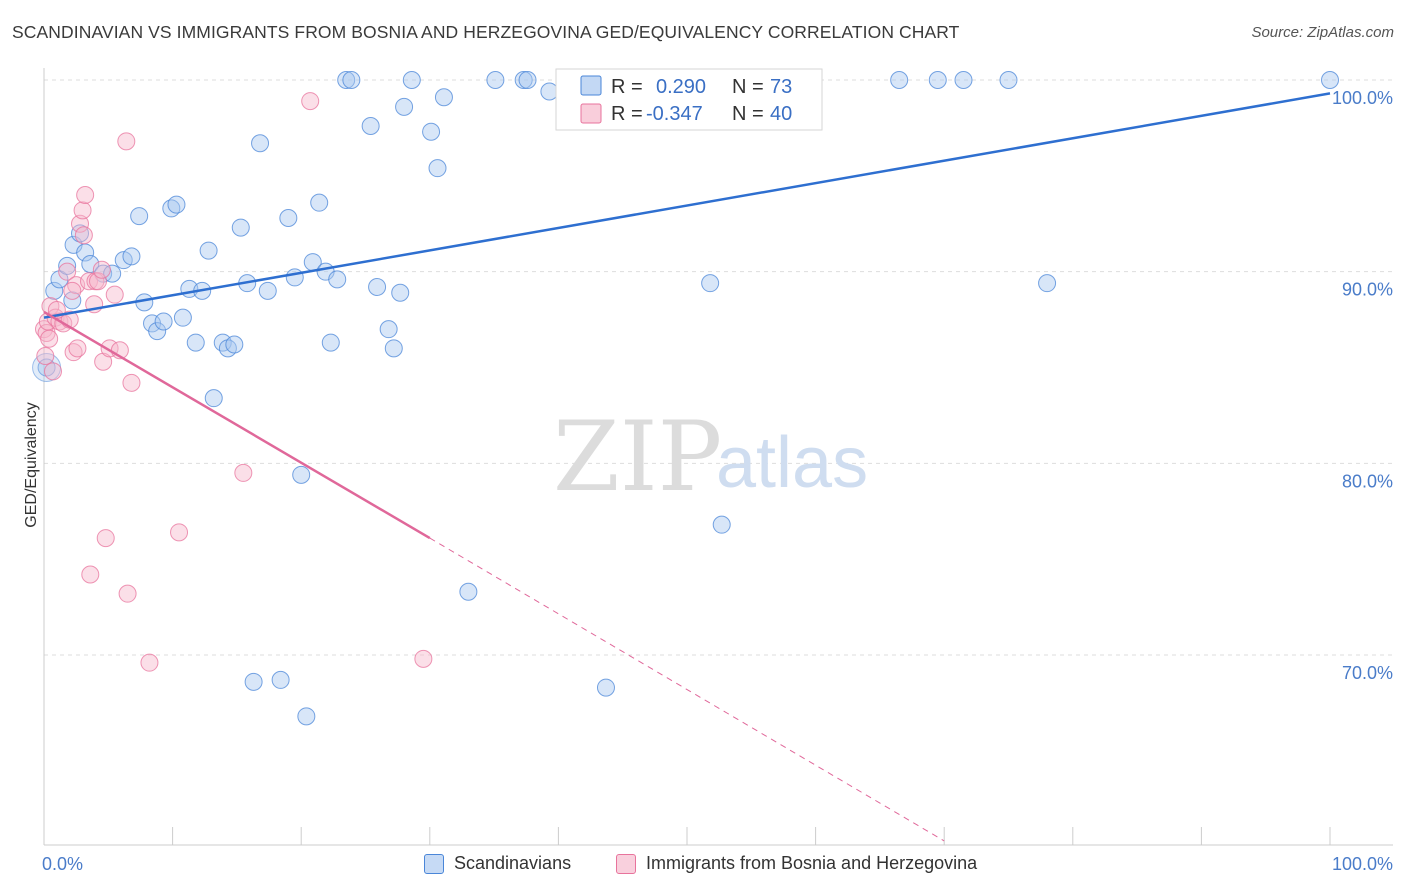 This screenshot has height=892, width=1406. What do you see at coordinates (812, 863) in the screenshot?
I see `legend-label-bosnia: Immigrants from Bosnia and Herzegovina` at bounding box center [812, 863].